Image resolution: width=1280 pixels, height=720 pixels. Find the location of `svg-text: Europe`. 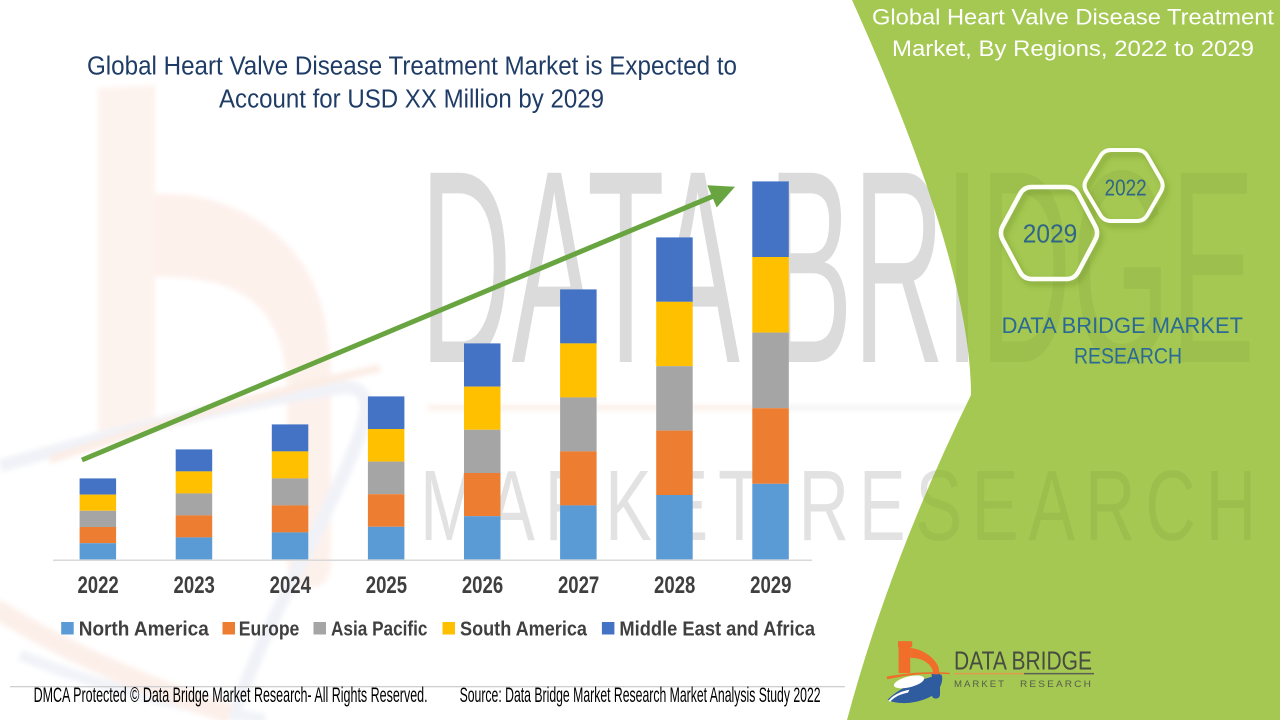

svg-text: Europe is located at coordinates (269, 630).